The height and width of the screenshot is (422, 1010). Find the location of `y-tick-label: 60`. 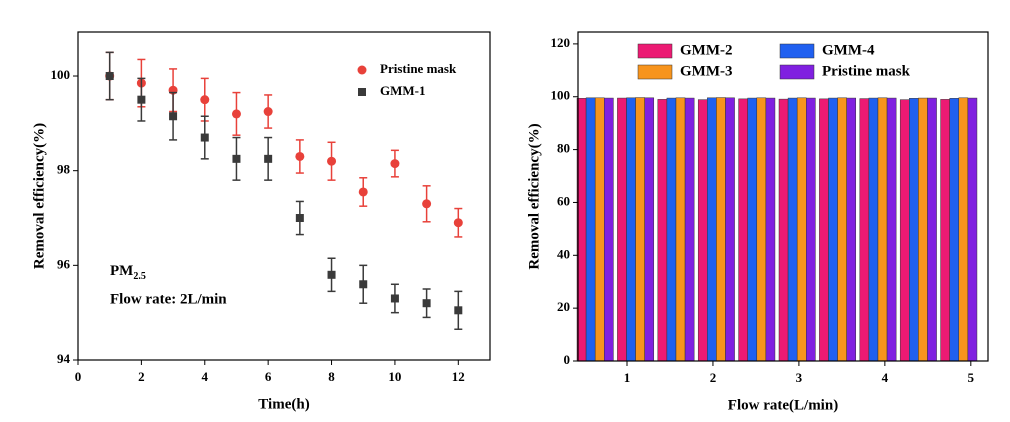

y-tick-label: 60 is located at coordinates (563, 200).